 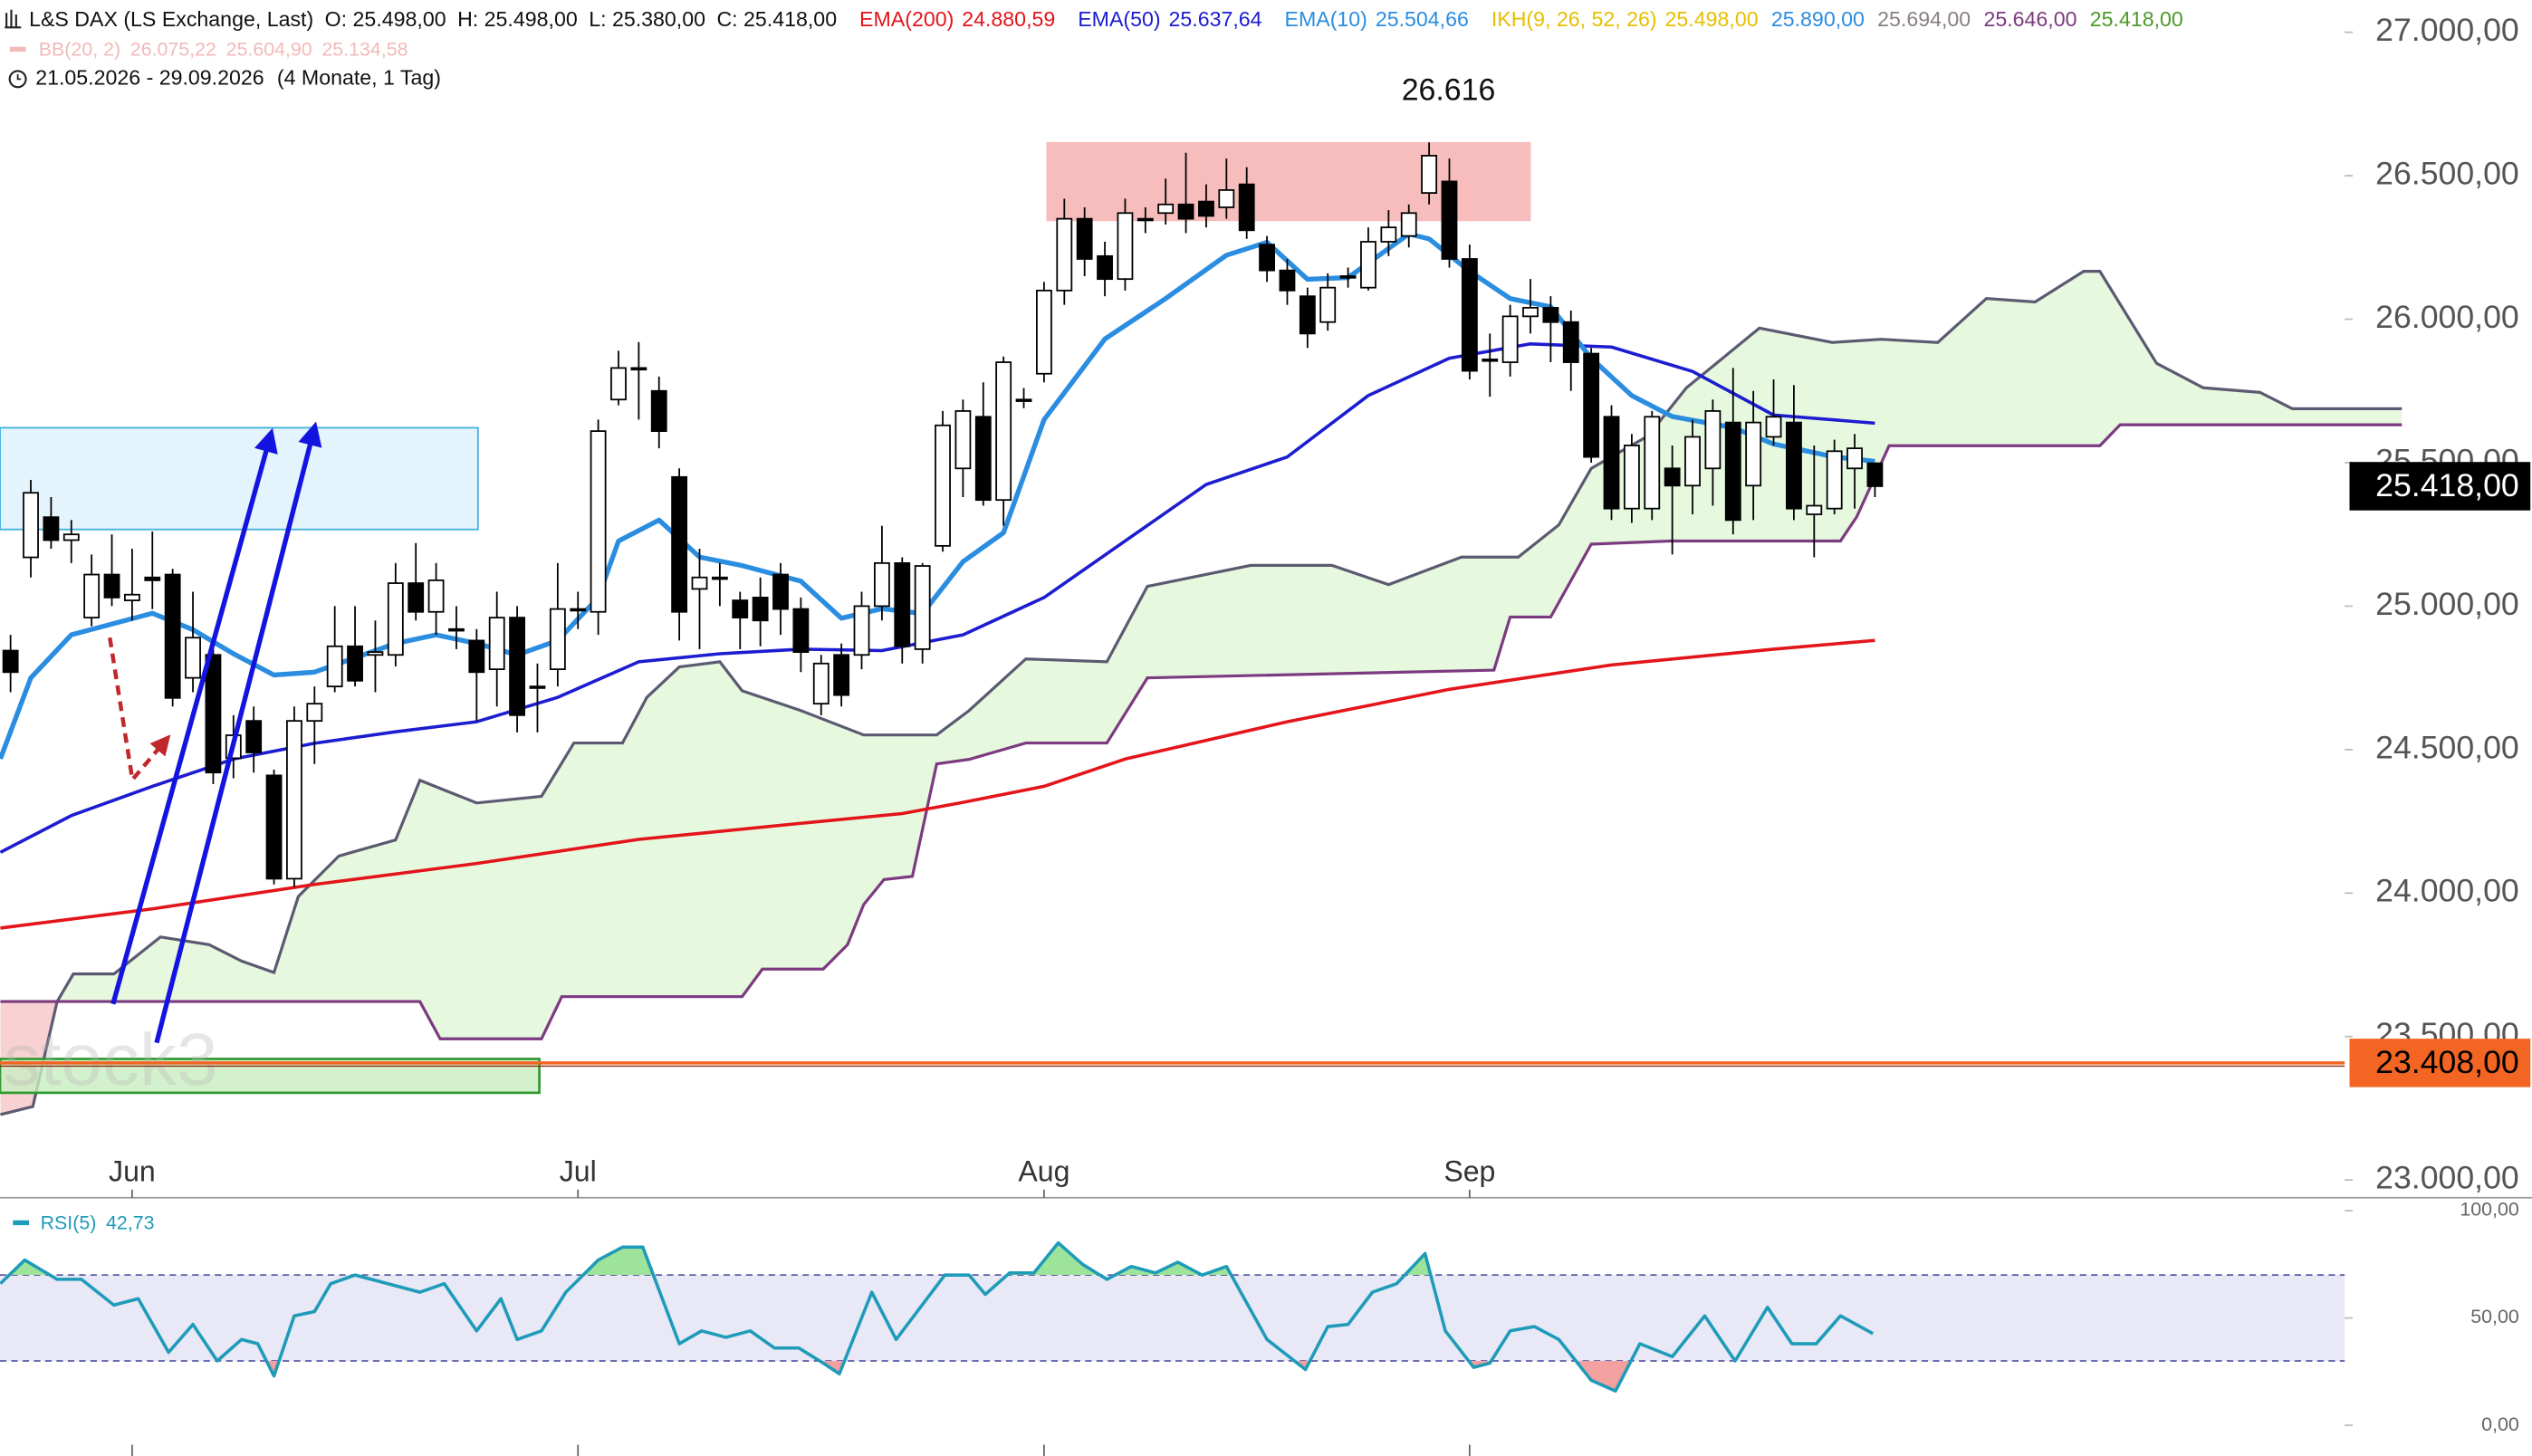 I want to click on header-item: 25.498,00, so click(x=1712, y=19).